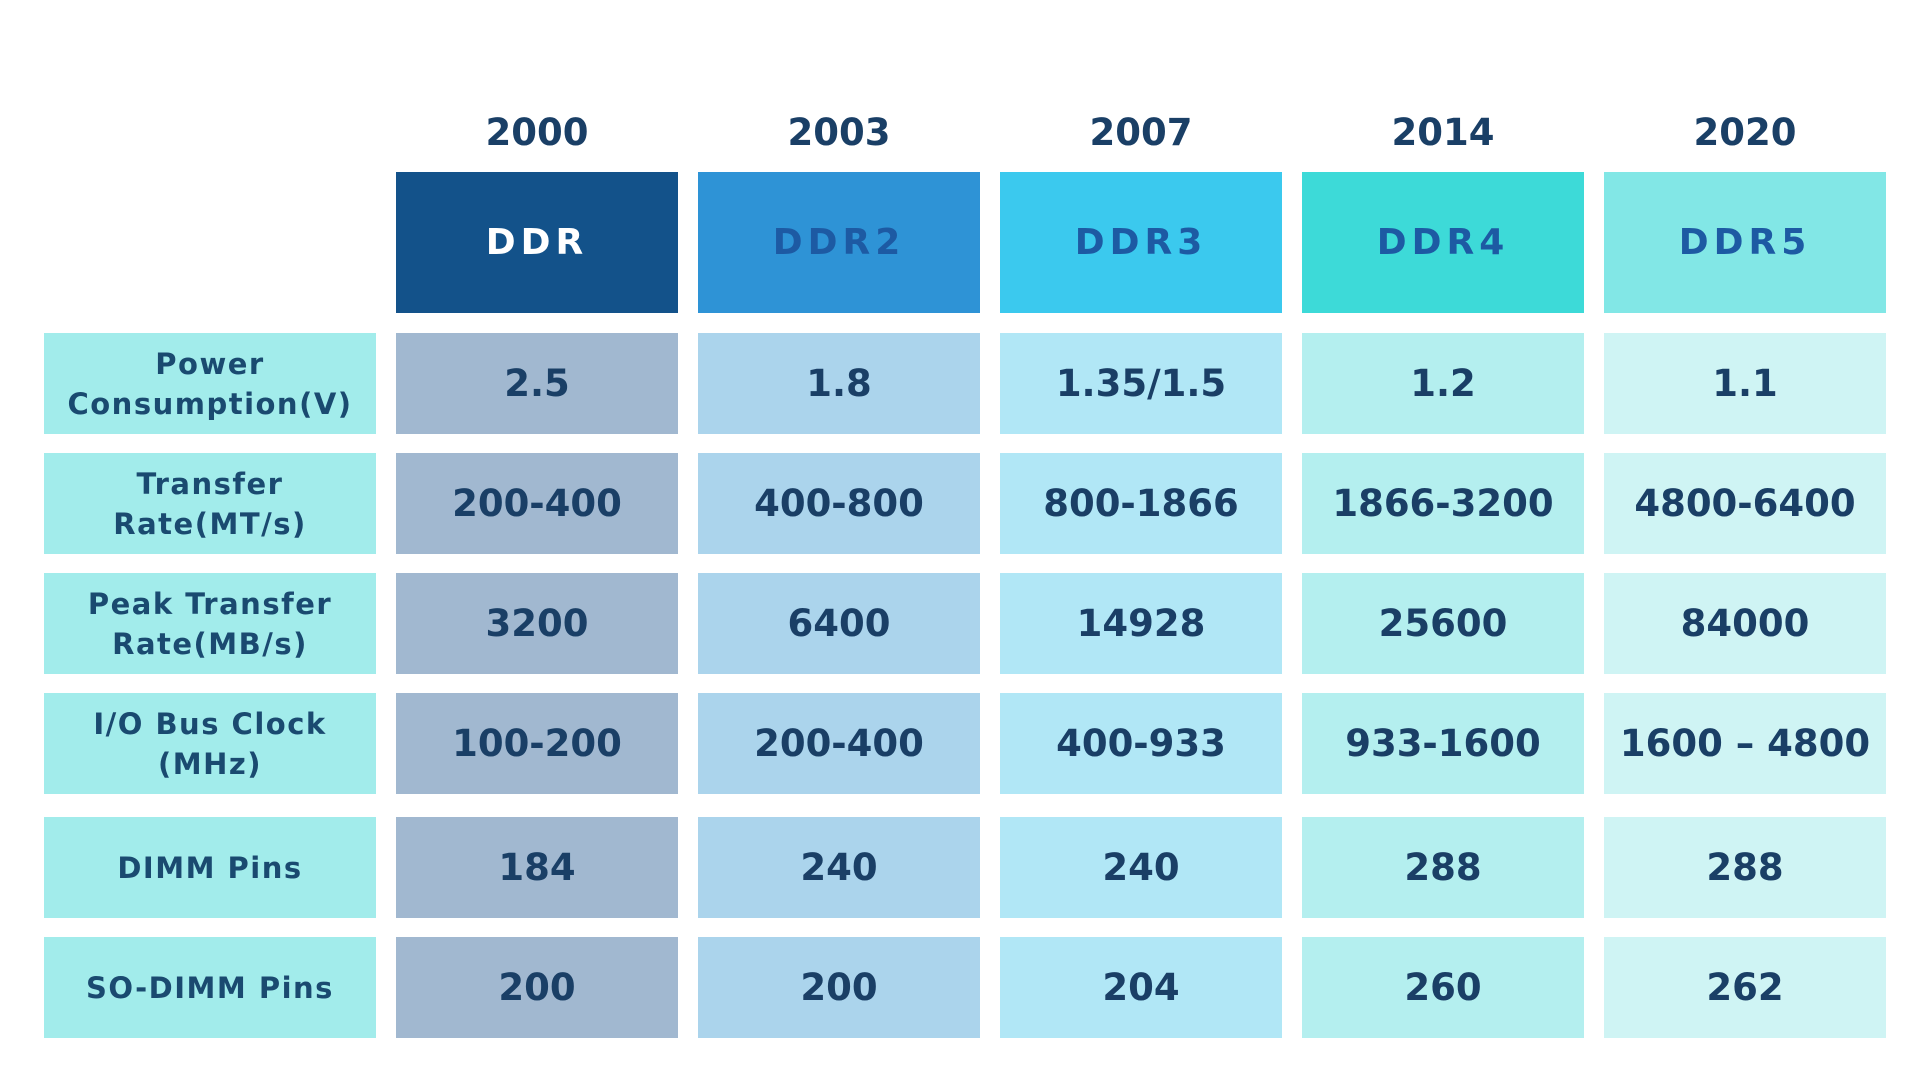 This screenshot has height=1080, width=1920. Describe the element at coordinates (1141, 503) in the screenshot. I see `table-cell: 800-1866` at that location.